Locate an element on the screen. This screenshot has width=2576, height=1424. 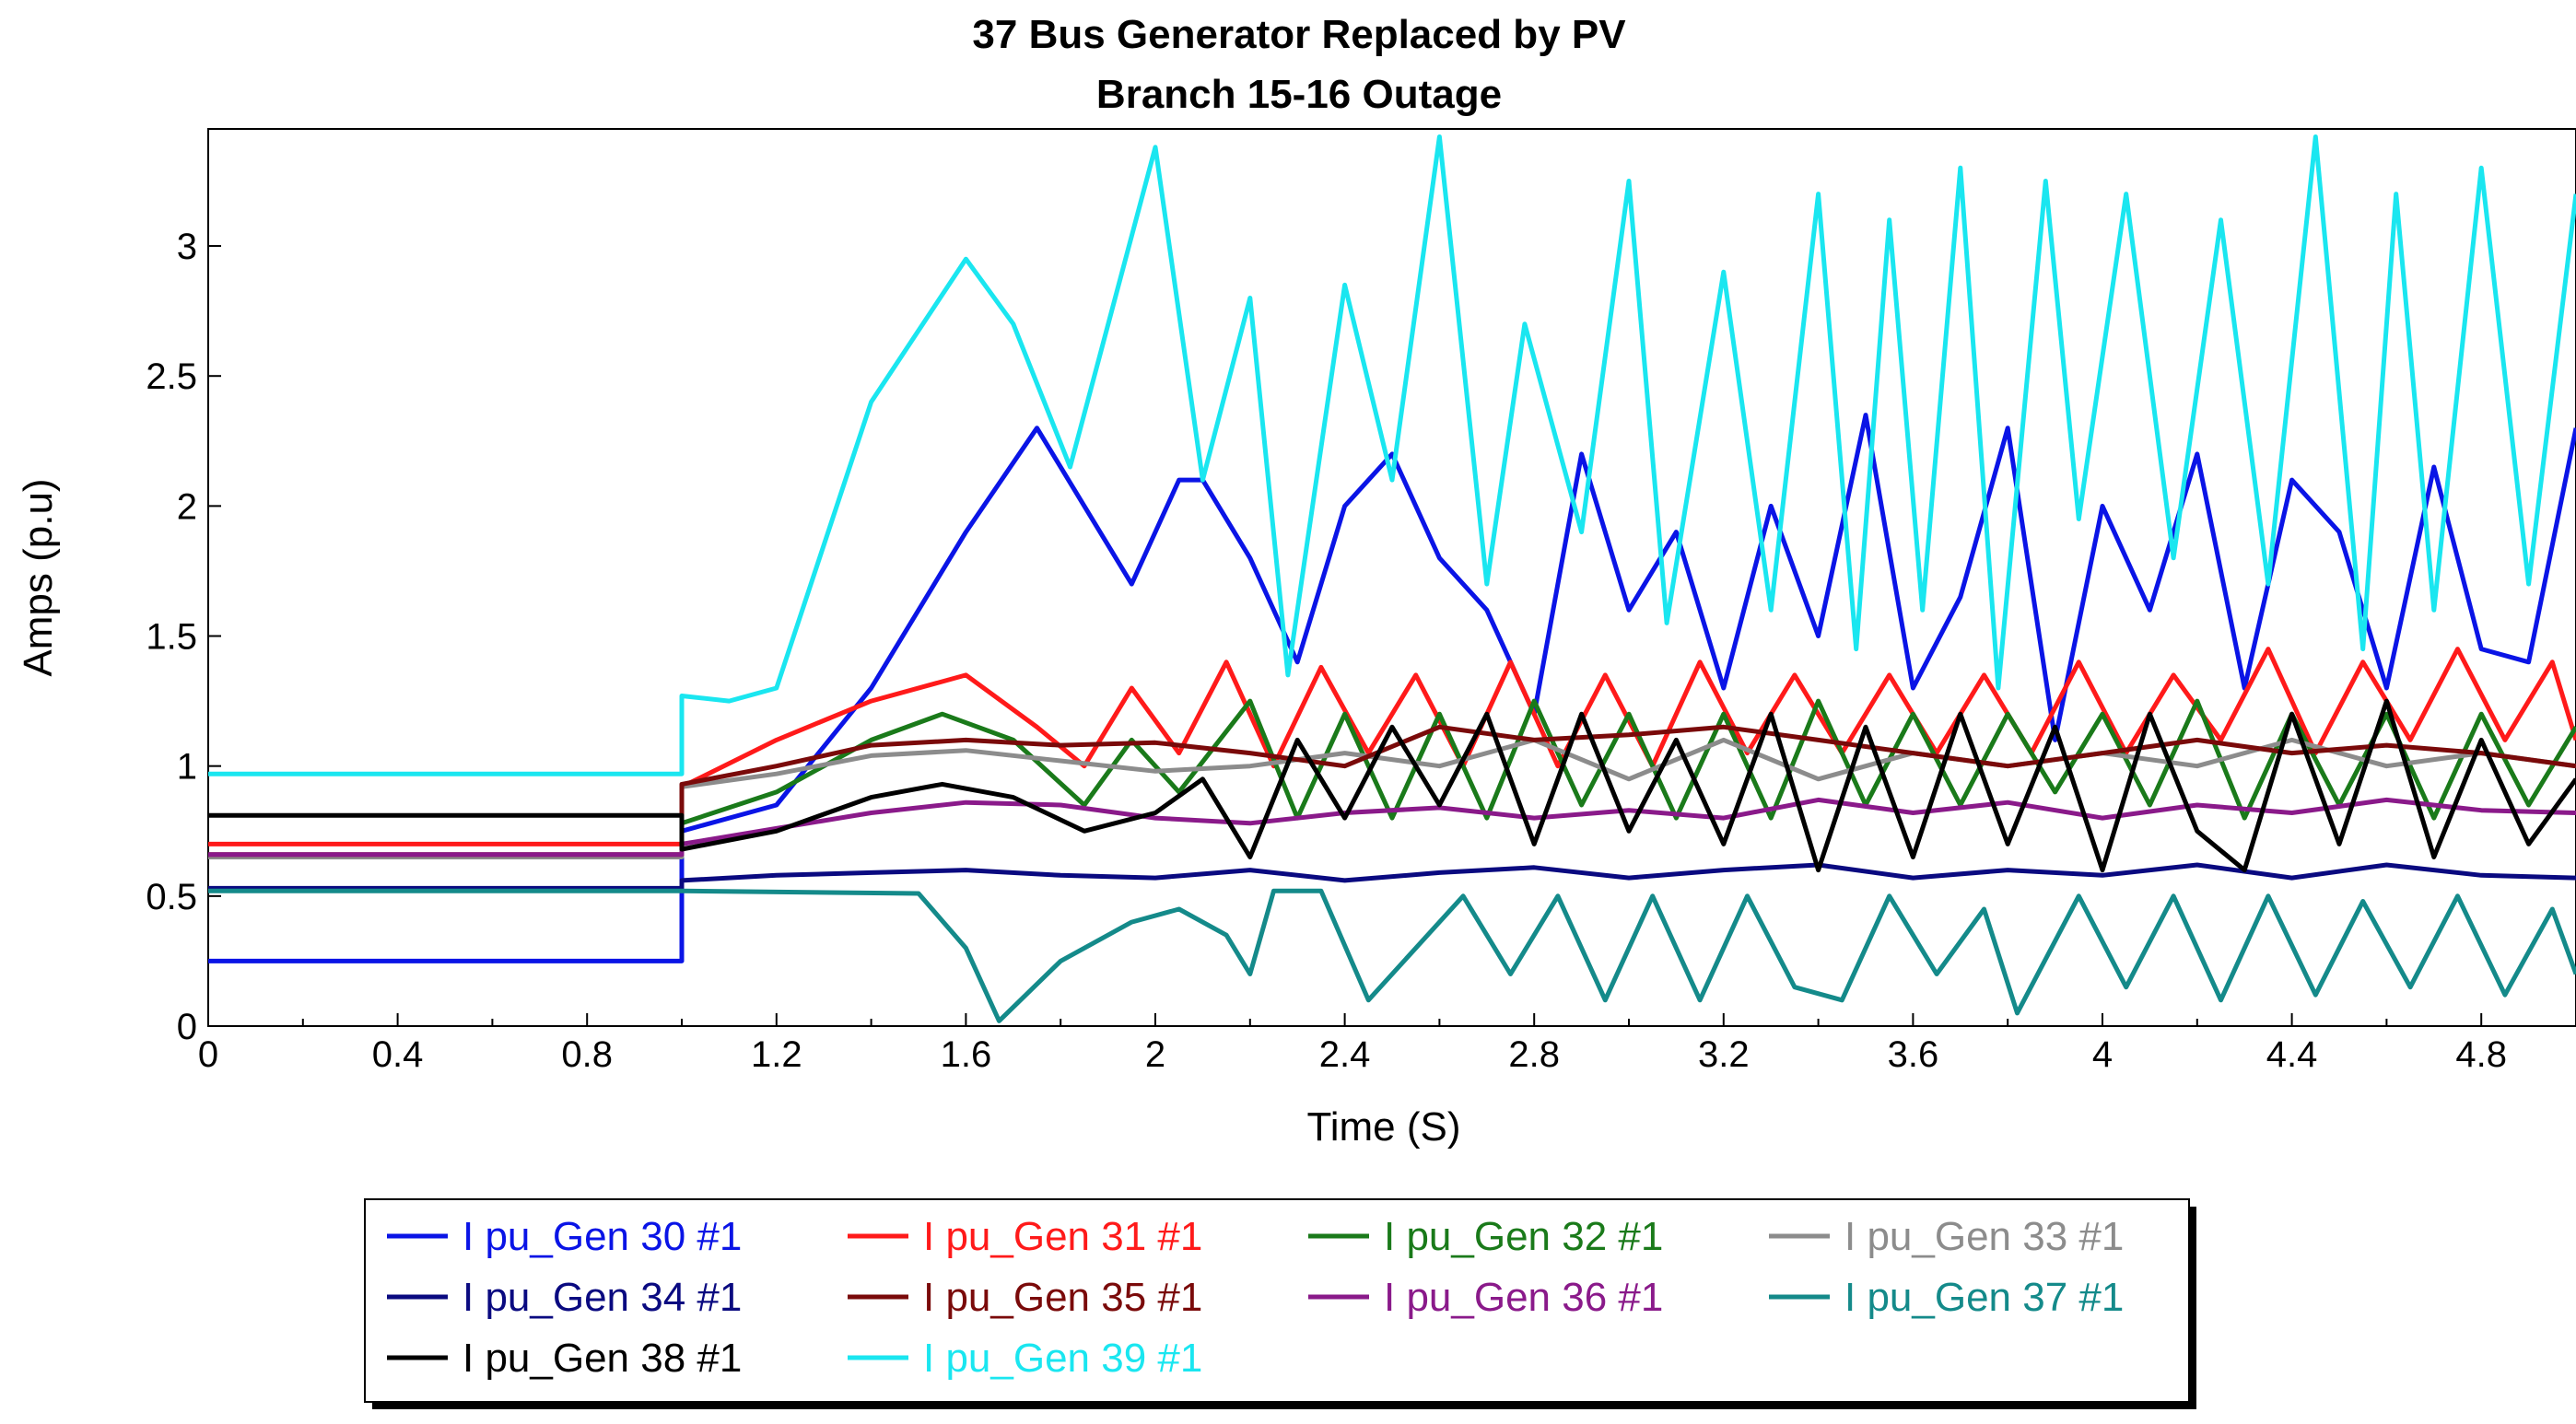
legend-label: I pu_Gen 32 #1 is located at coordinates (1523, 1236).